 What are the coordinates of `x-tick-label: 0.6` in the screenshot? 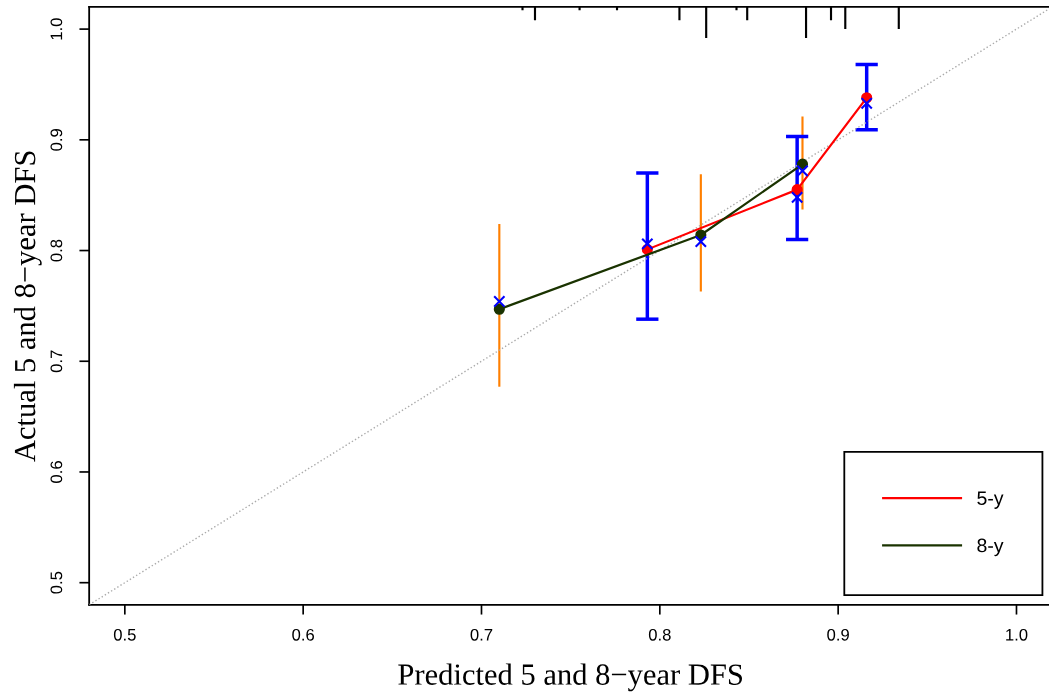 It's located at (303, 634).